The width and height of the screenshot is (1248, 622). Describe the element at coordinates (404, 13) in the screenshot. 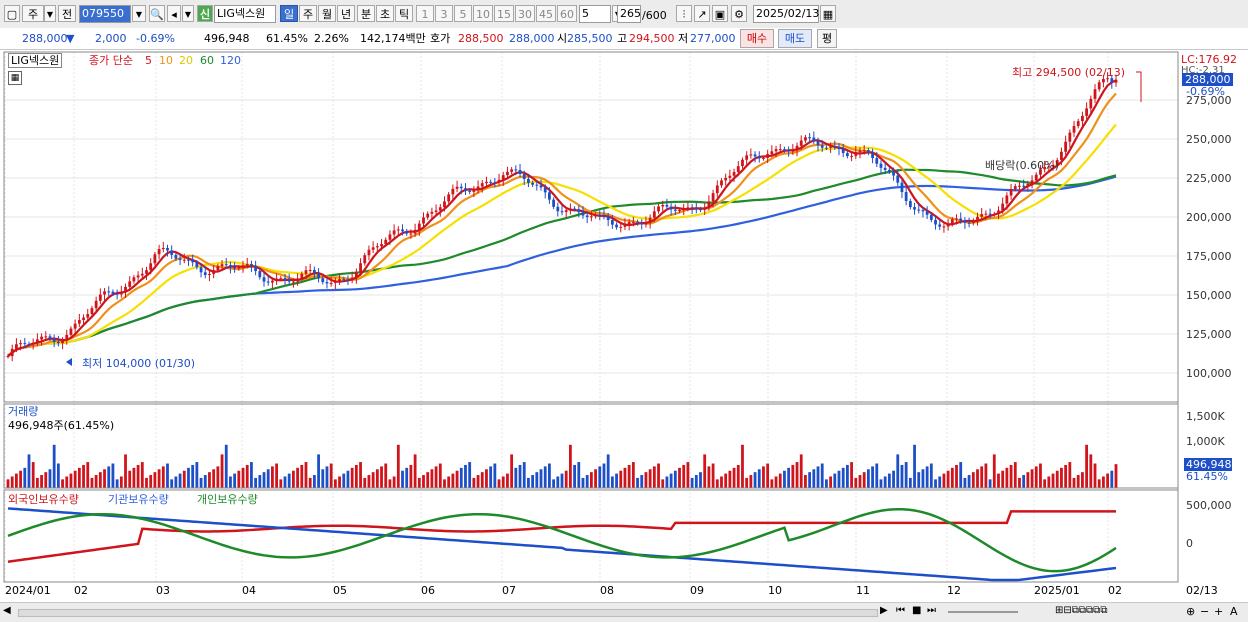

I see `period-tick: 틱` at that location.